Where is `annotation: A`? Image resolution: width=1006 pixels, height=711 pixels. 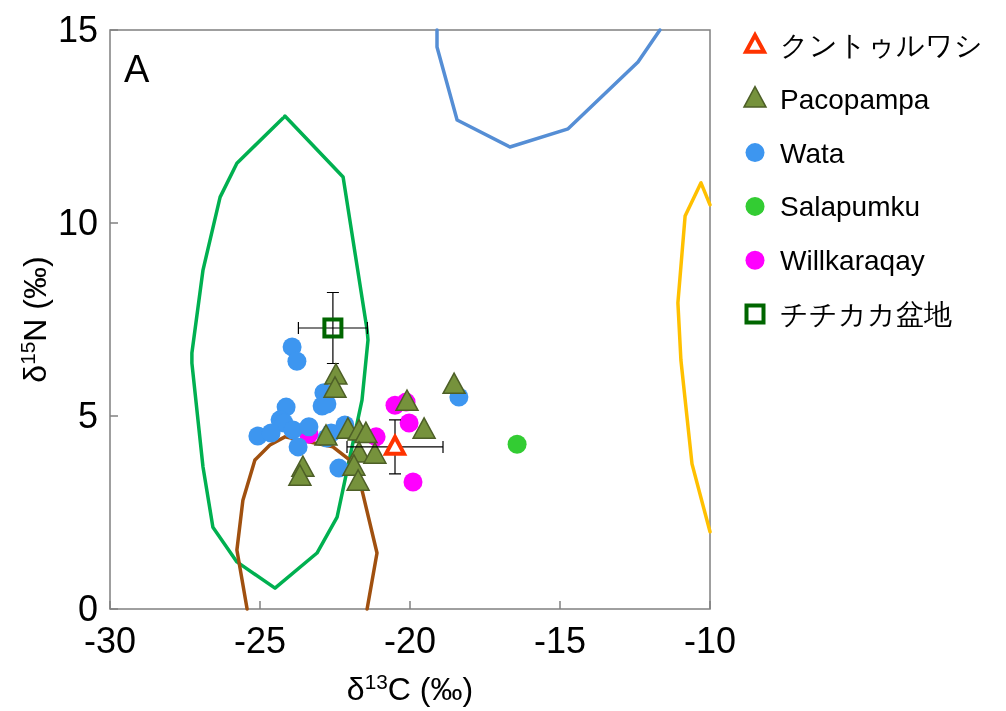
annotation: A is located at coordinates (137, 69).